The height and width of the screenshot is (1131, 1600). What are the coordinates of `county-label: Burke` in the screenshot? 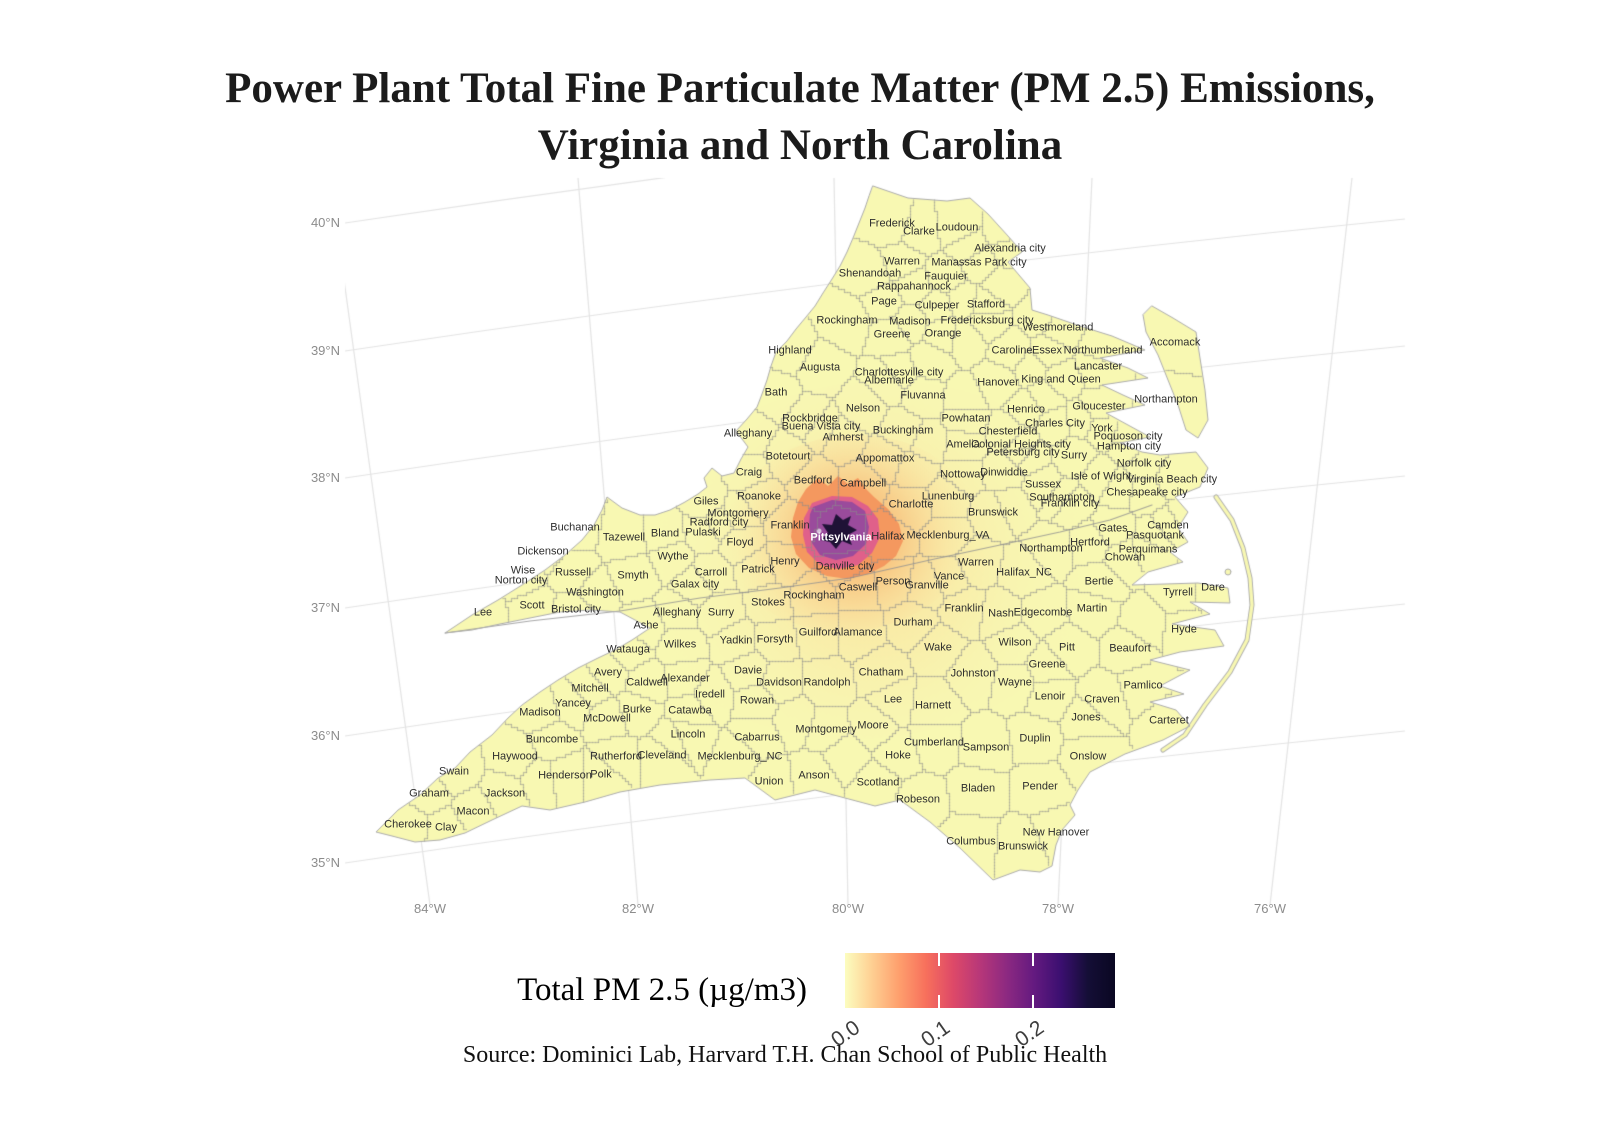 It's located at (637, 709).